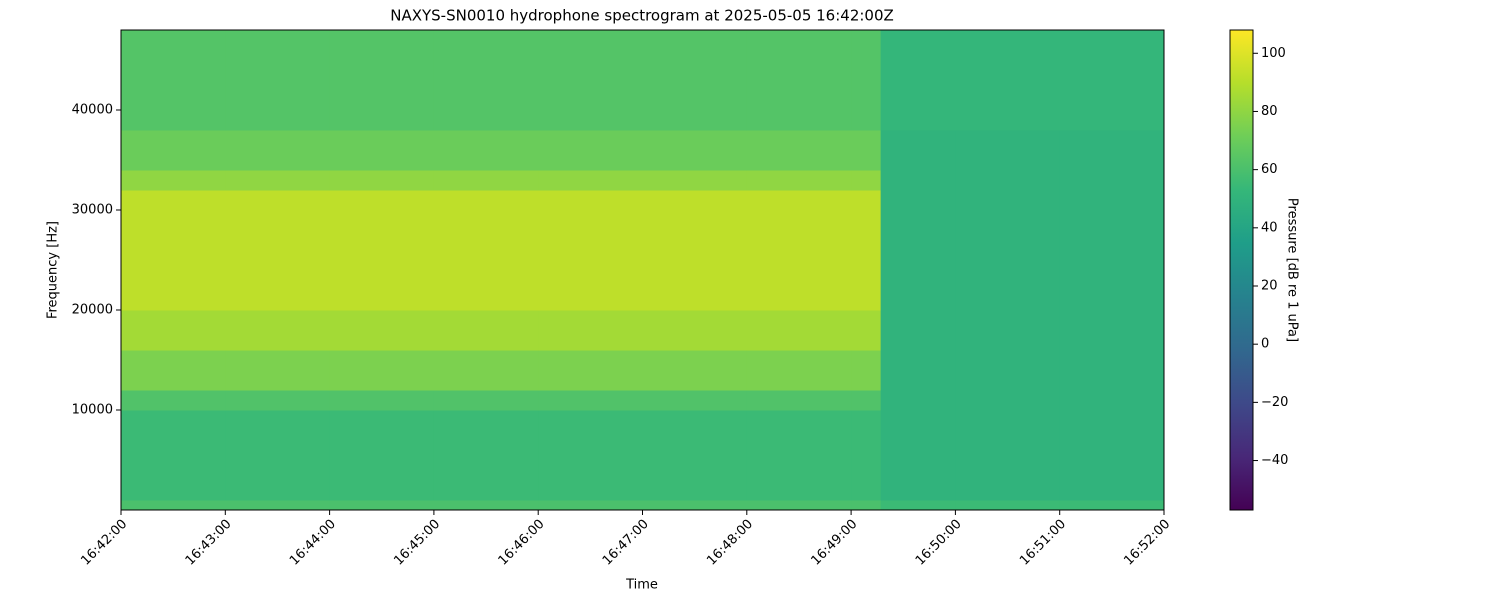 This screenshot has width=1500, height=600. I want to click on colorbar-tick-label: 20, so click(1269, 286).